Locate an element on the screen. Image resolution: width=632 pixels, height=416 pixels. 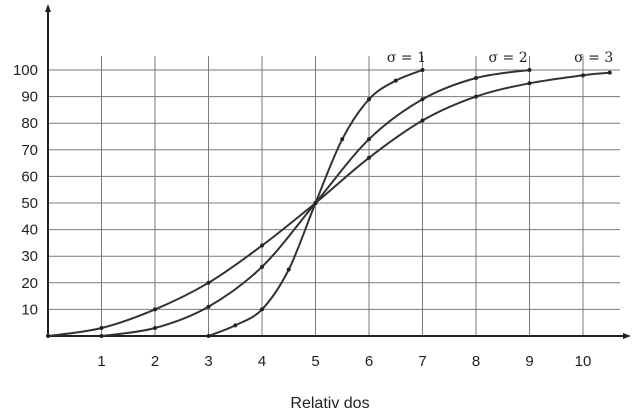
y-tick-label: 60 is located at coordinates (29, 176).